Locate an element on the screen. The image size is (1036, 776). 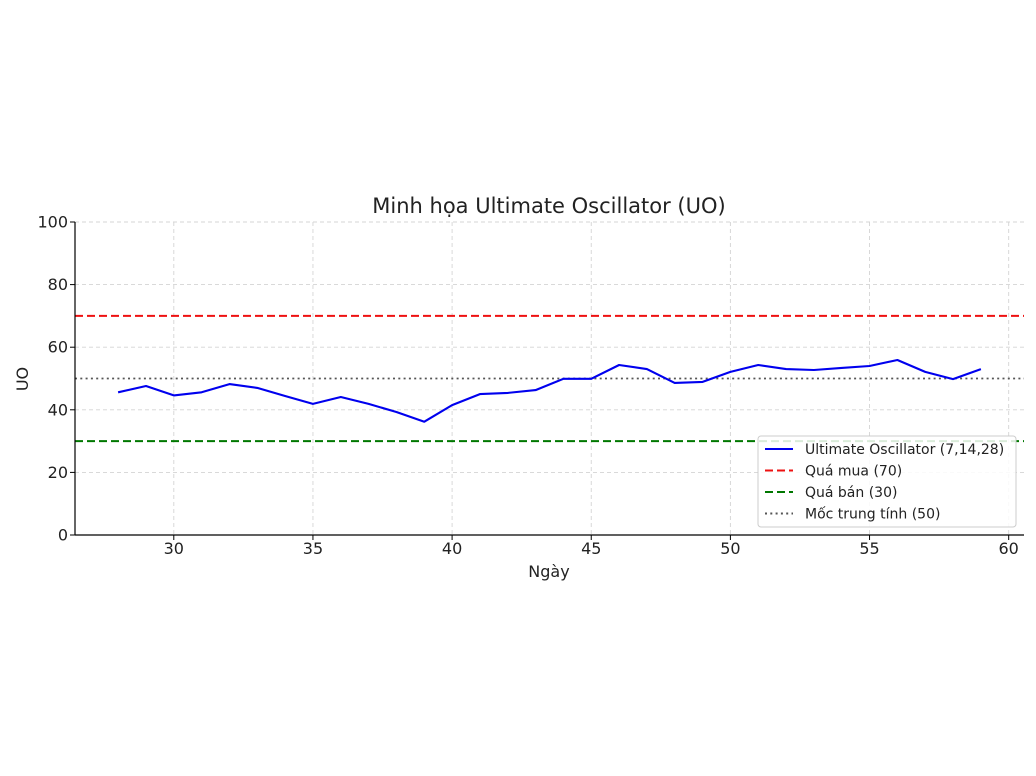
legend-box is located at coordinates (887, 481).